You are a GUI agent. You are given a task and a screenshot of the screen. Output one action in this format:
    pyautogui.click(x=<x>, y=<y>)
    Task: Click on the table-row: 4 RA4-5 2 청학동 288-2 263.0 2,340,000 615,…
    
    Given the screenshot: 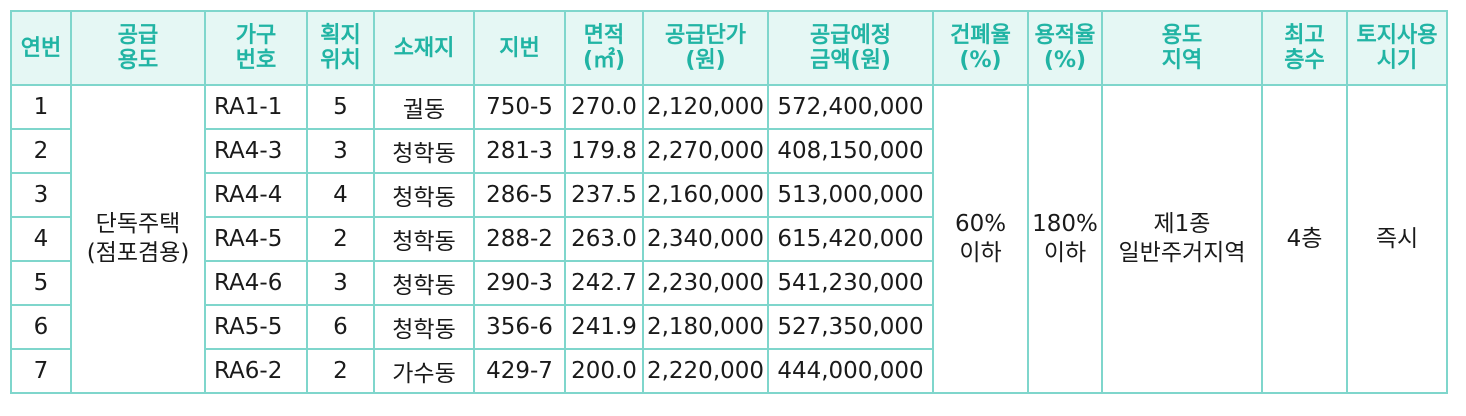 What is the action you would take?
    pyautogui.click(x=728, y=239)
    